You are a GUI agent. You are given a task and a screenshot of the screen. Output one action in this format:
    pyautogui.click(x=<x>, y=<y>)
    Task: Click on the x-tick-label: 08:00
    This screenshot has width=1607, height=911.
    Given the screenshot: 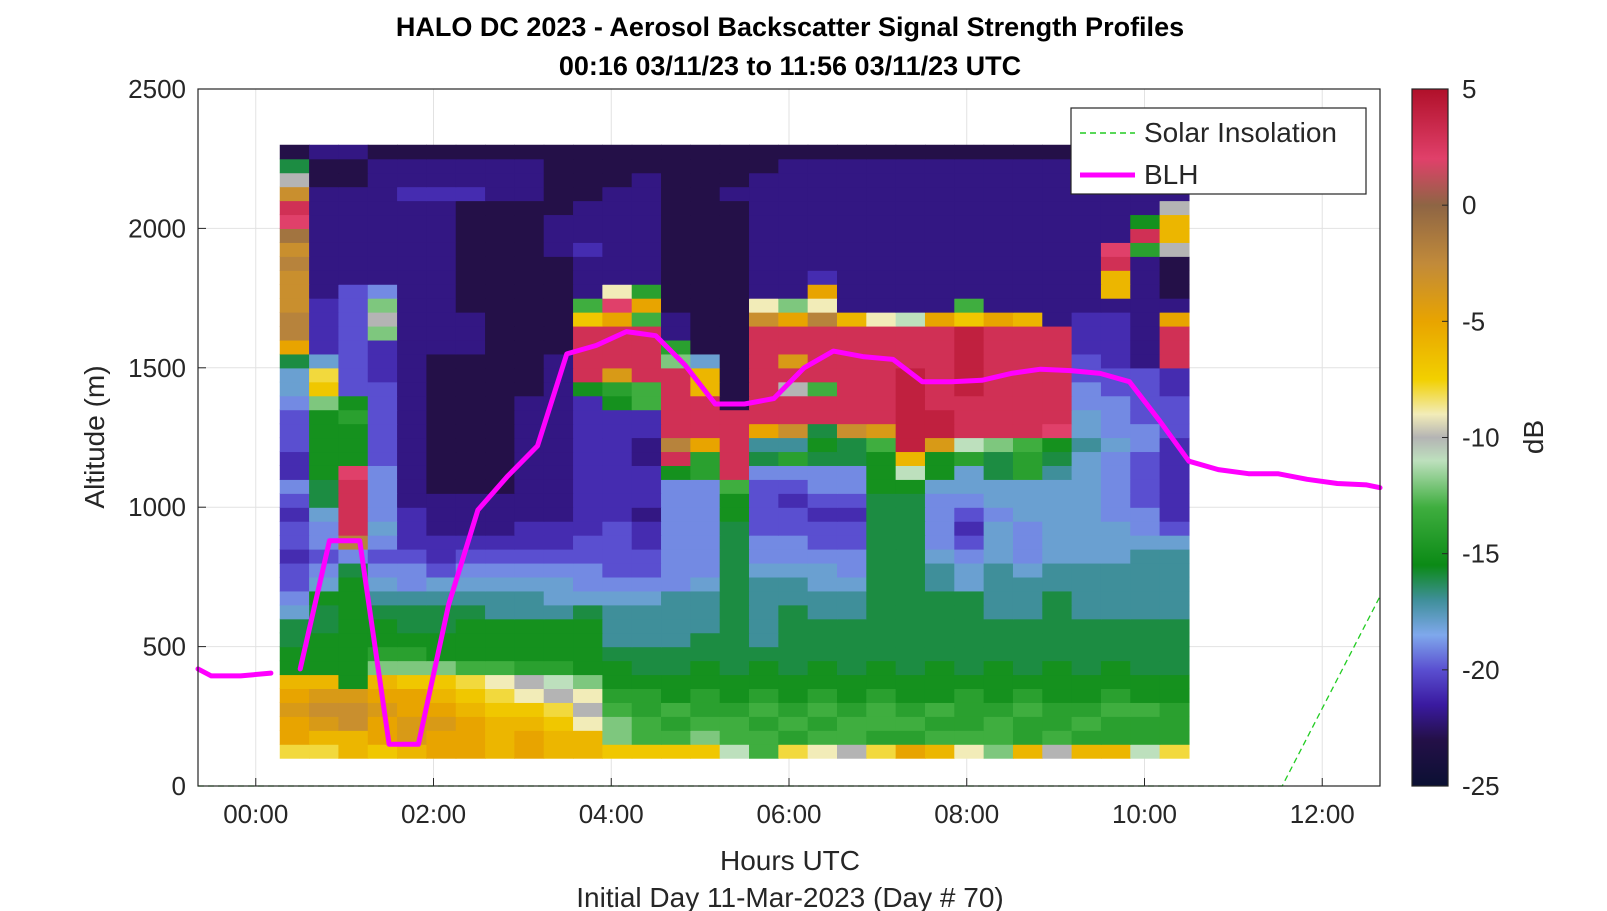 What is the action you would take?
    pyautogui.click(x=966, y=814)
    